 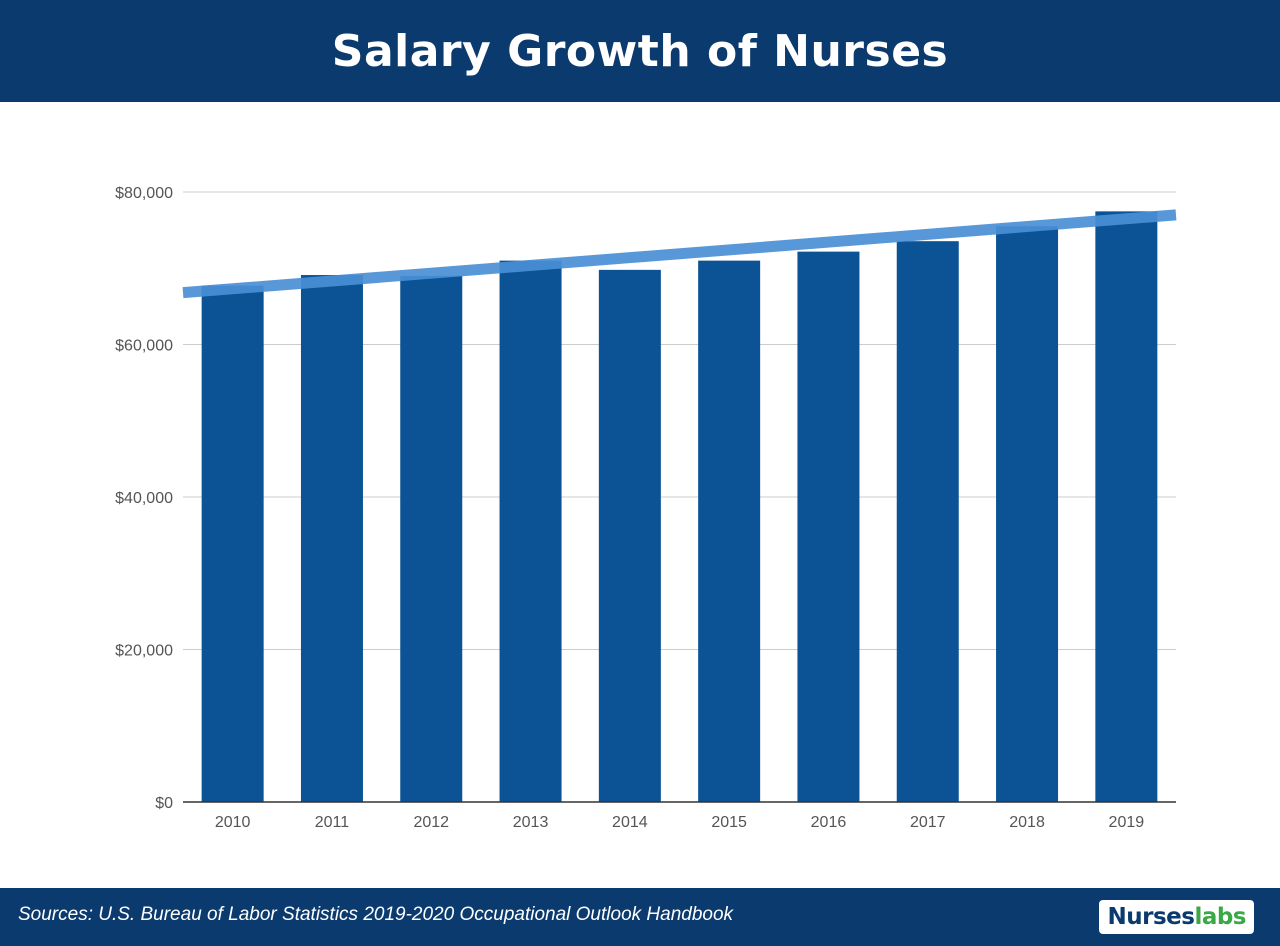 I want to click on x-tick-label: 2012, so click(x=431, y=822).